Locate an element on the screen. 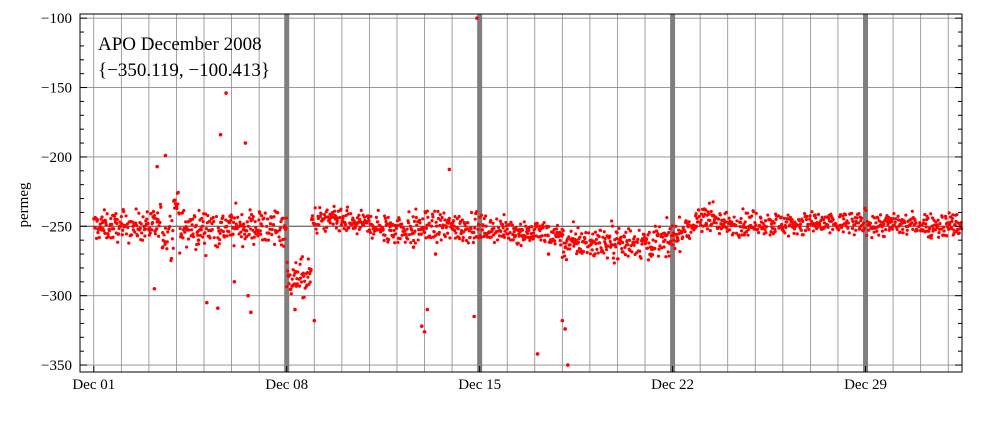  x-tick-label: Dec 01 is located at coordinates (93, 385).